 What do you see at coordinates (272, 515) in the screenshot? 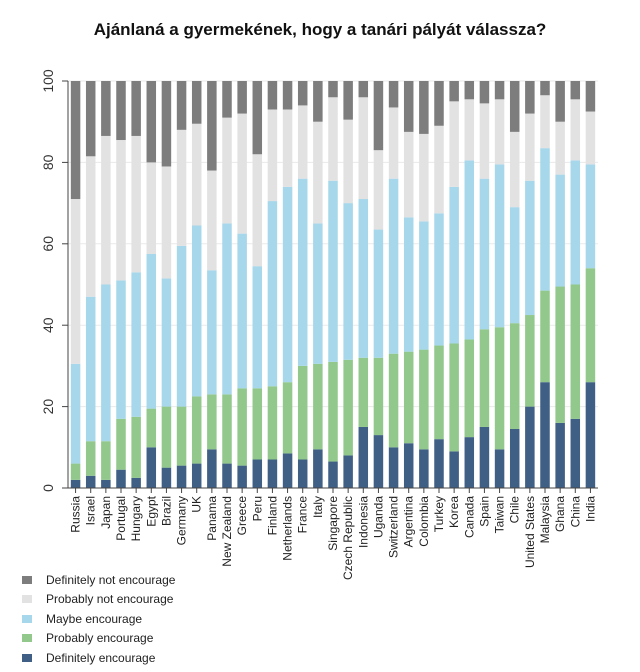
I see `x-tick-label: Finland` at bounding box center [272, 515].